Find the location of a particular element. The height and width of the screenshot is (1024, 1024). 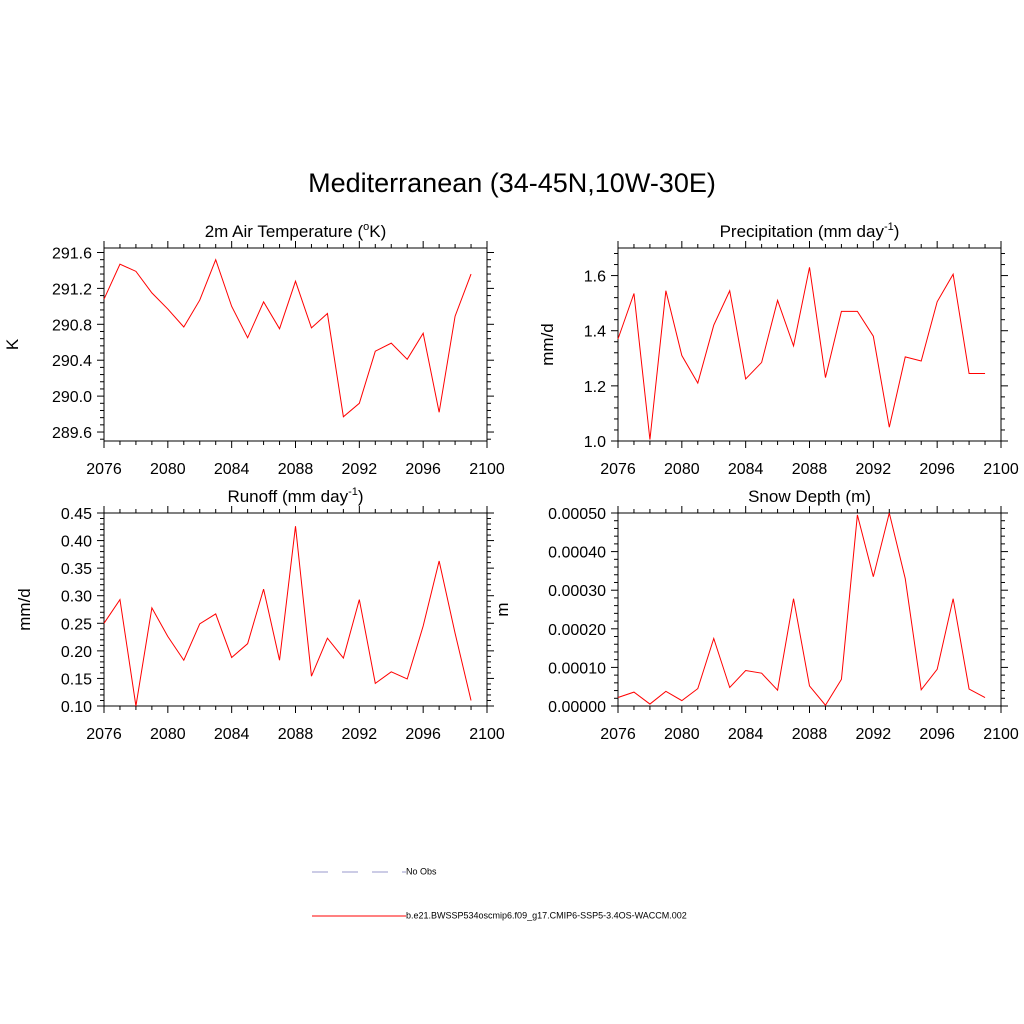

panel-title-main: Snow Depth (m) is located at coordinates (809, 496).